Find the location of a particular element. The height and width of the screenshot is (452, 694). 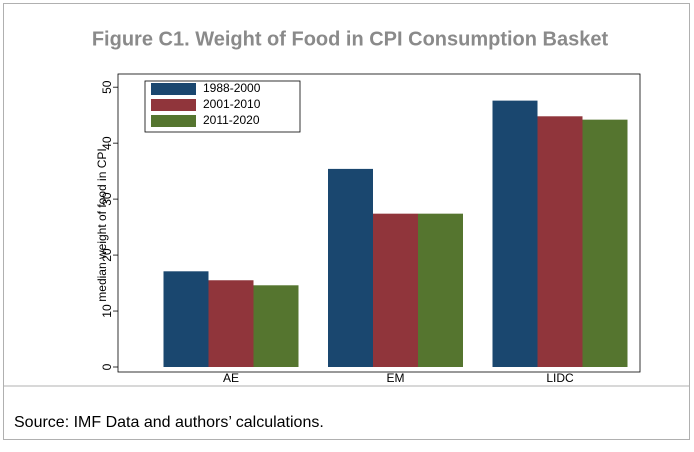

y-tick-label: 10 is located at coordinates (107, 311).